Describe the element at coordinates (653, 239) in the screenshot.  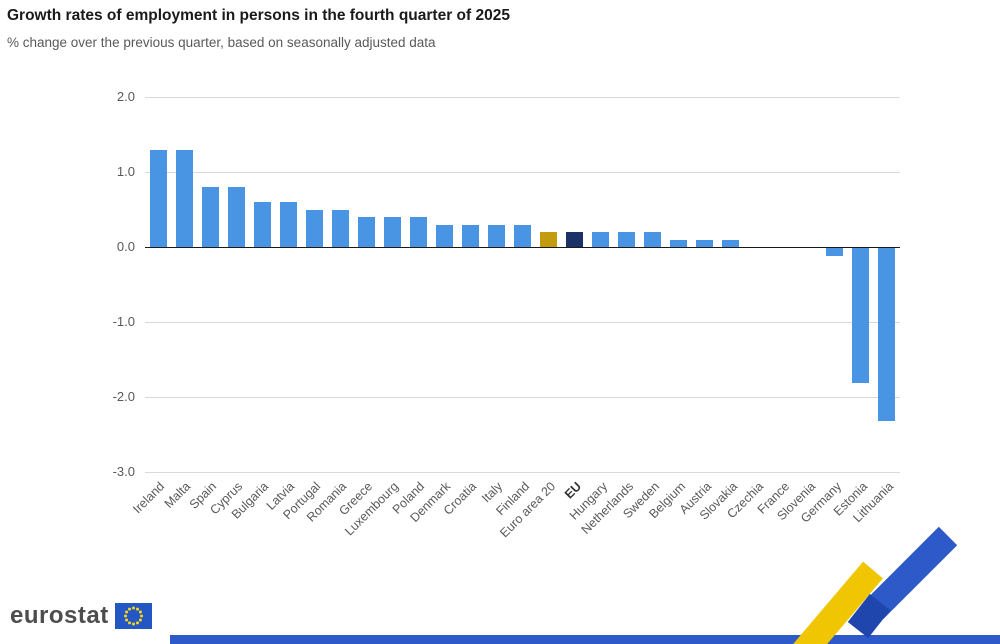
I see `bar-sweden` at that location.